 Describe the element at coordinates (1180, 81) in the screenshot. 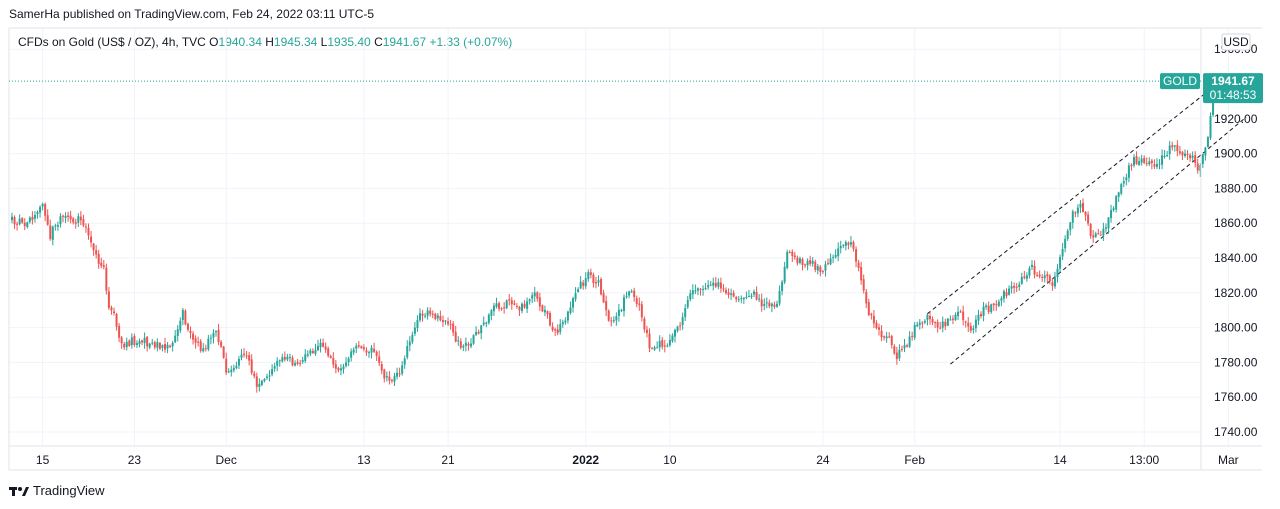

I see `ticker-tag-label: GOLD` at that location.